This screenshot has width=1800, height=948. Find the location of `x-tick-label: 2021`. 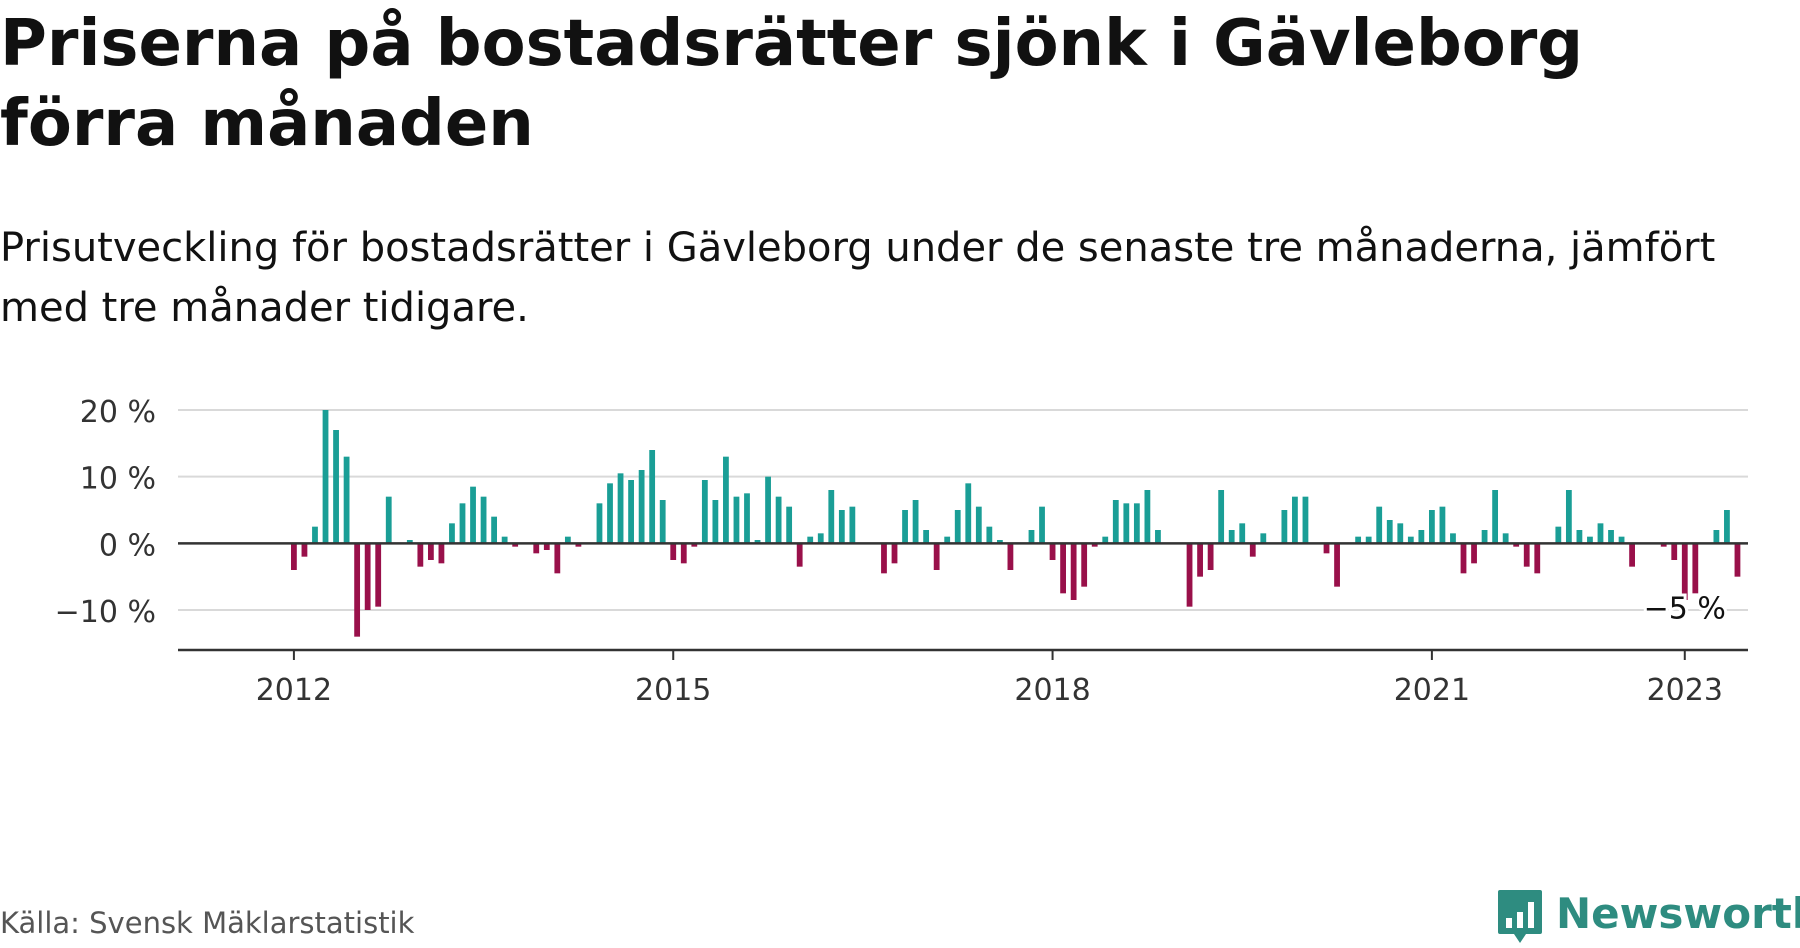

x-tick-label: 2021 is located at coordinates (1432, 686).